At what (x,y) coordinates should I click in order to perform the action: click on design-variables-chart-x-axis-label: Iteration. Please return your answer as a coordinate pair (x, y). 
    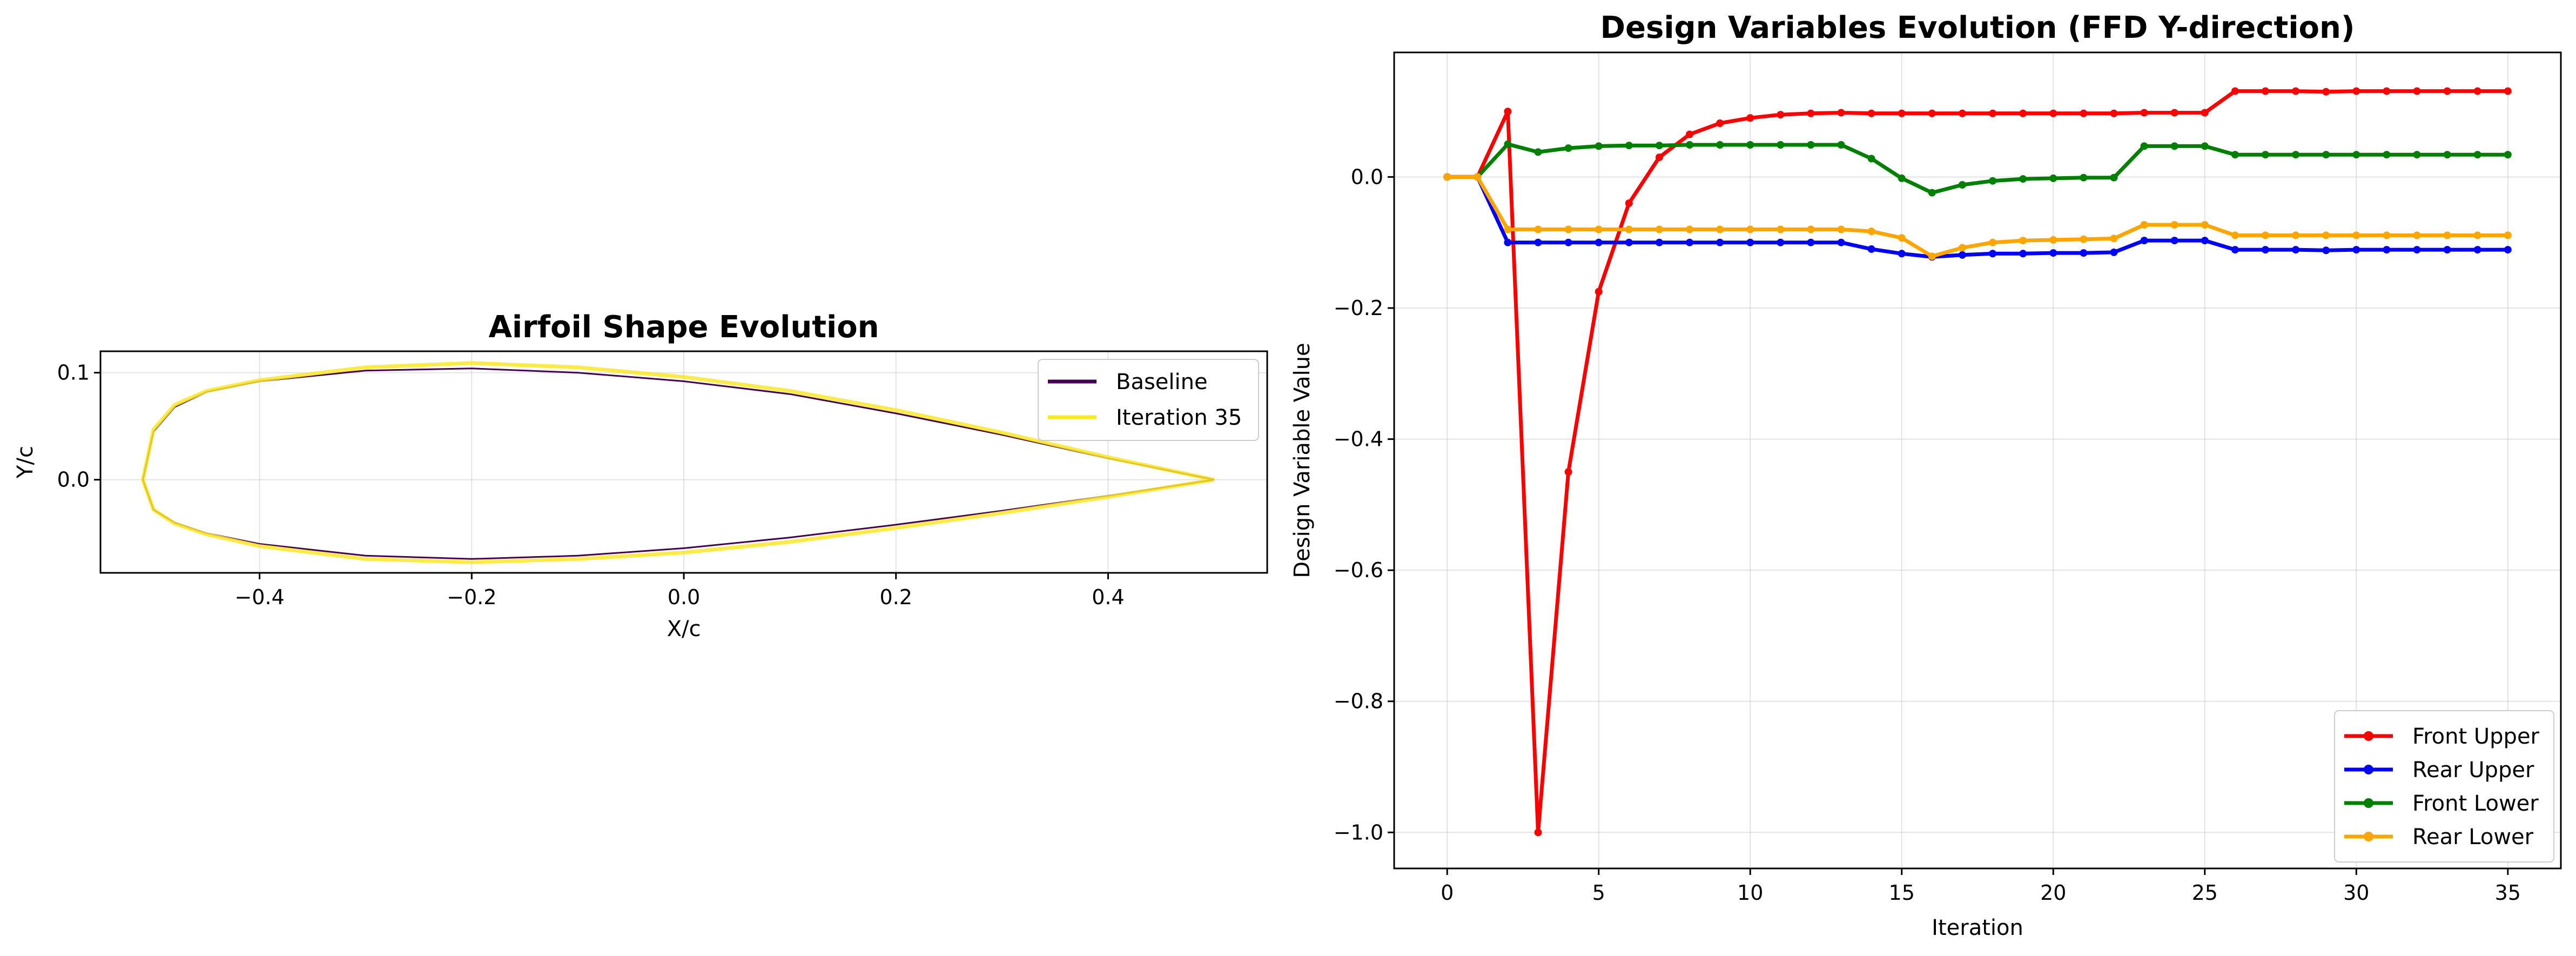
    Looking at the image, I should click on (1977, 927).